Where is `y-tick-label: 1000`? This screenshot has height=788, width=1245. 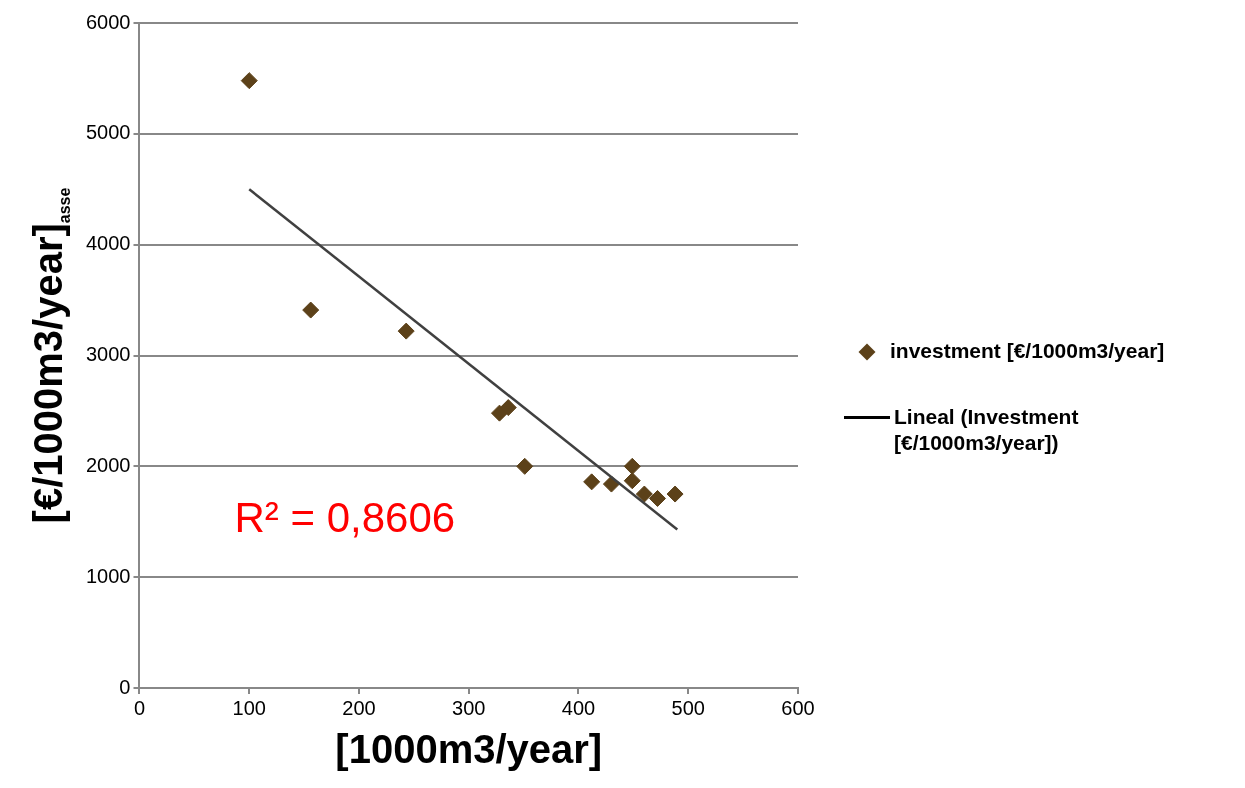
y-tick-label: 1000 is located at coordinates (108, 575).